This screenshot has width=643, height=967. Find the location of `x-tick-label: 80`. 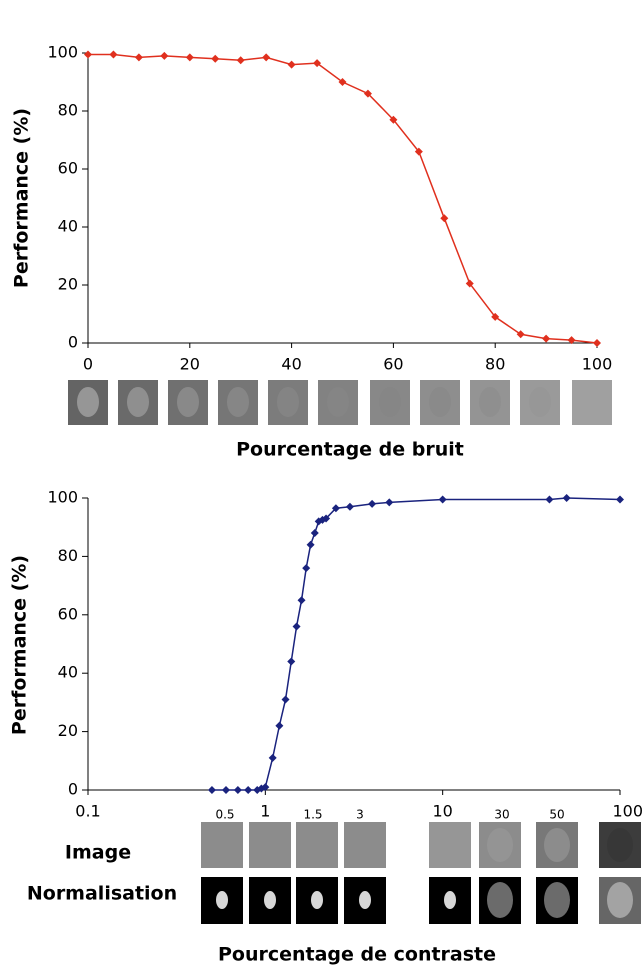

x-tick-label: 80 is located at coordinates (495, 364).